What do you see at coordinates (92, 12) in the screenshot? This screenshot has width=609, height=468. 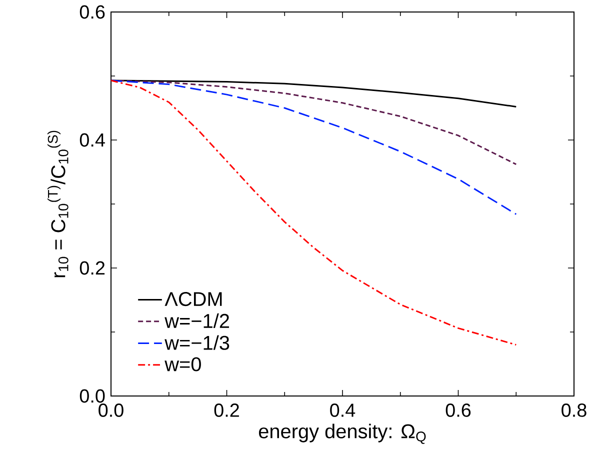 I see `y-tick-label: 0.6` at bounding box center [92, 12].